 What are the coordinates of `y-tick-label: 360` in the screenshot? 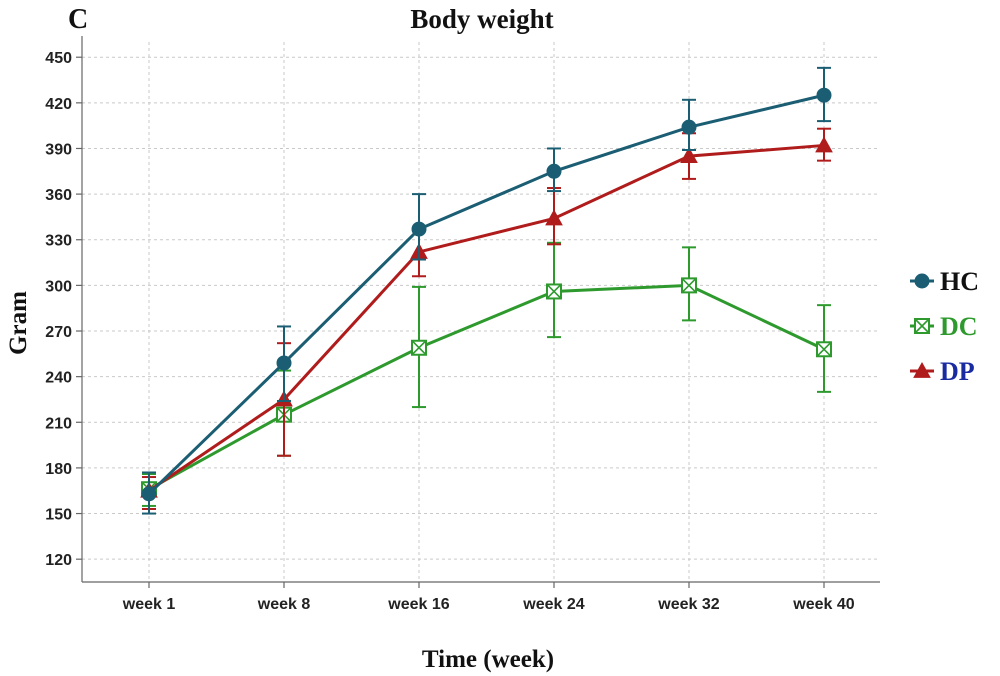 It's located at (58, 195).